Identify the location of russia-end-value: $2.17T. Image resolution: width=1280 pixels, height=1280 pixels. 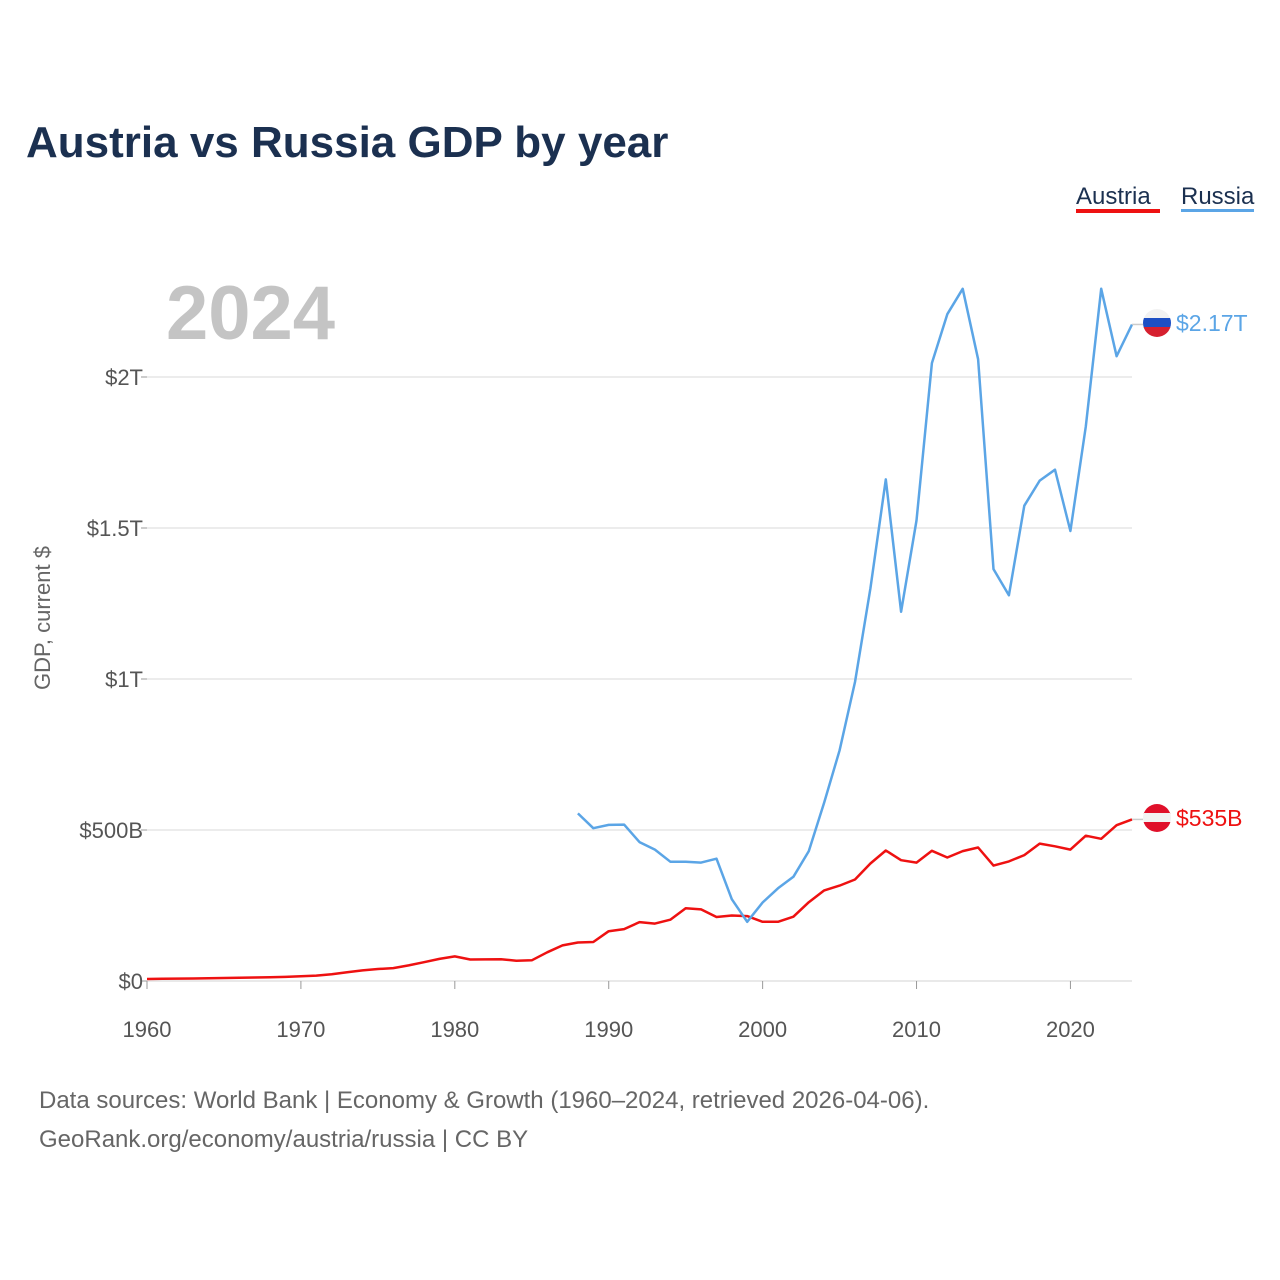
(1212, 323).